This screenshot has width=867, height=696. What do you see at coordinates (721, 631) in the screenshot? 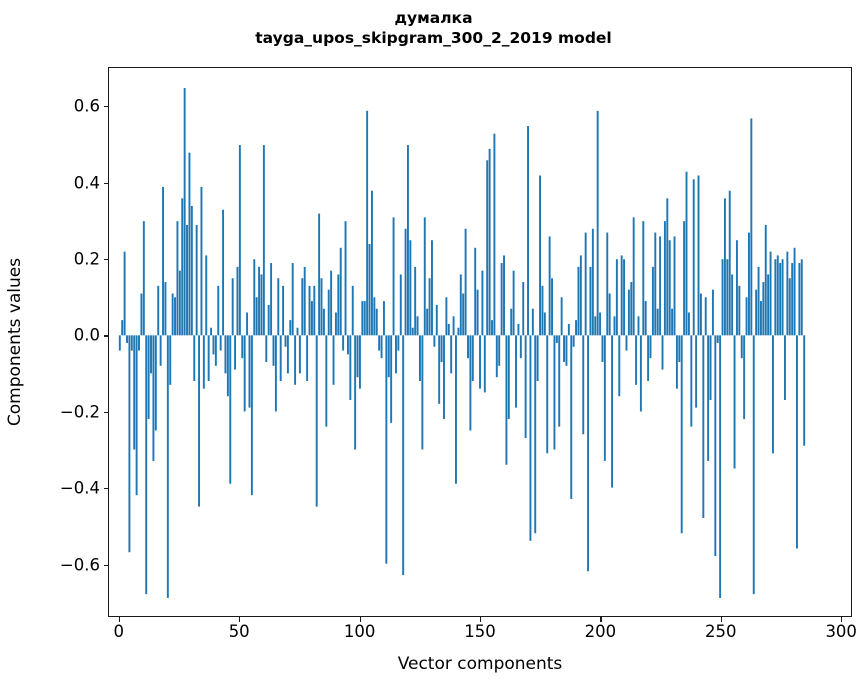
I see `x-tick-label: 250` at bounding box center [721, 631].